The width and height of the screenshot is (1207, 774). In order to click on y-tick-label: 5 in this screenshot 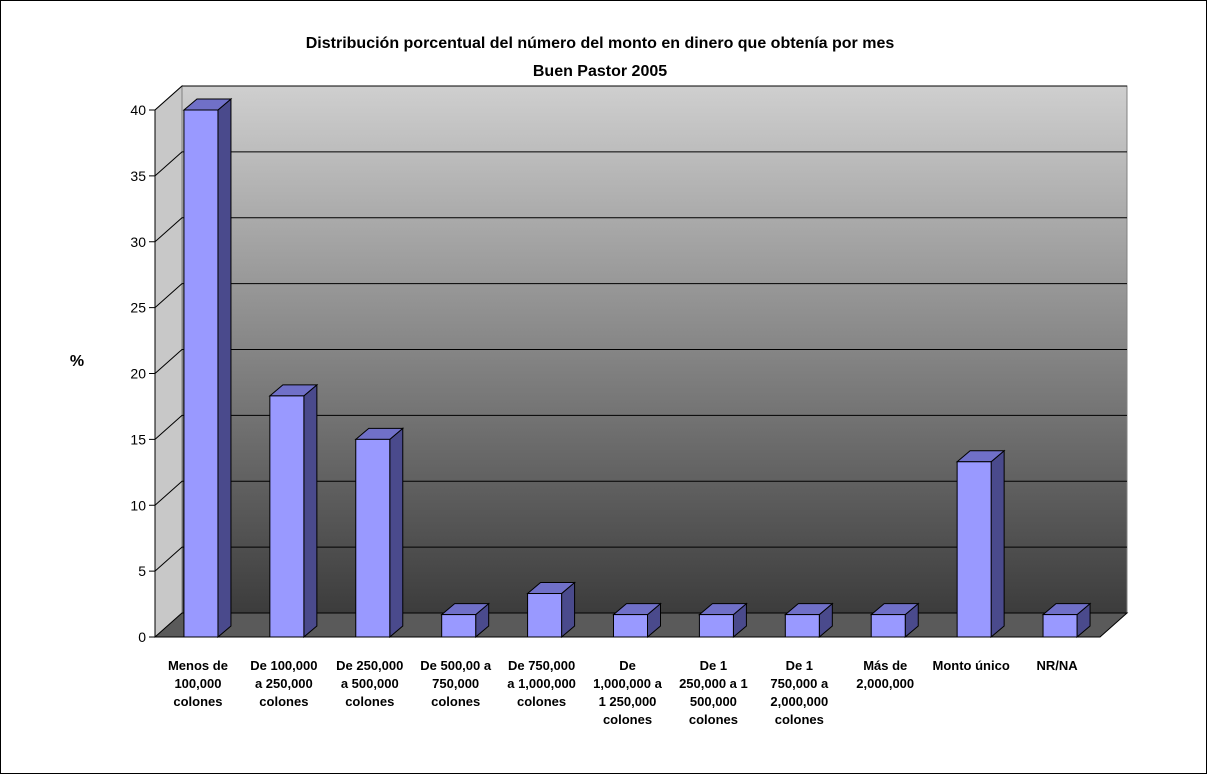, I will do `click(142, 571)`.